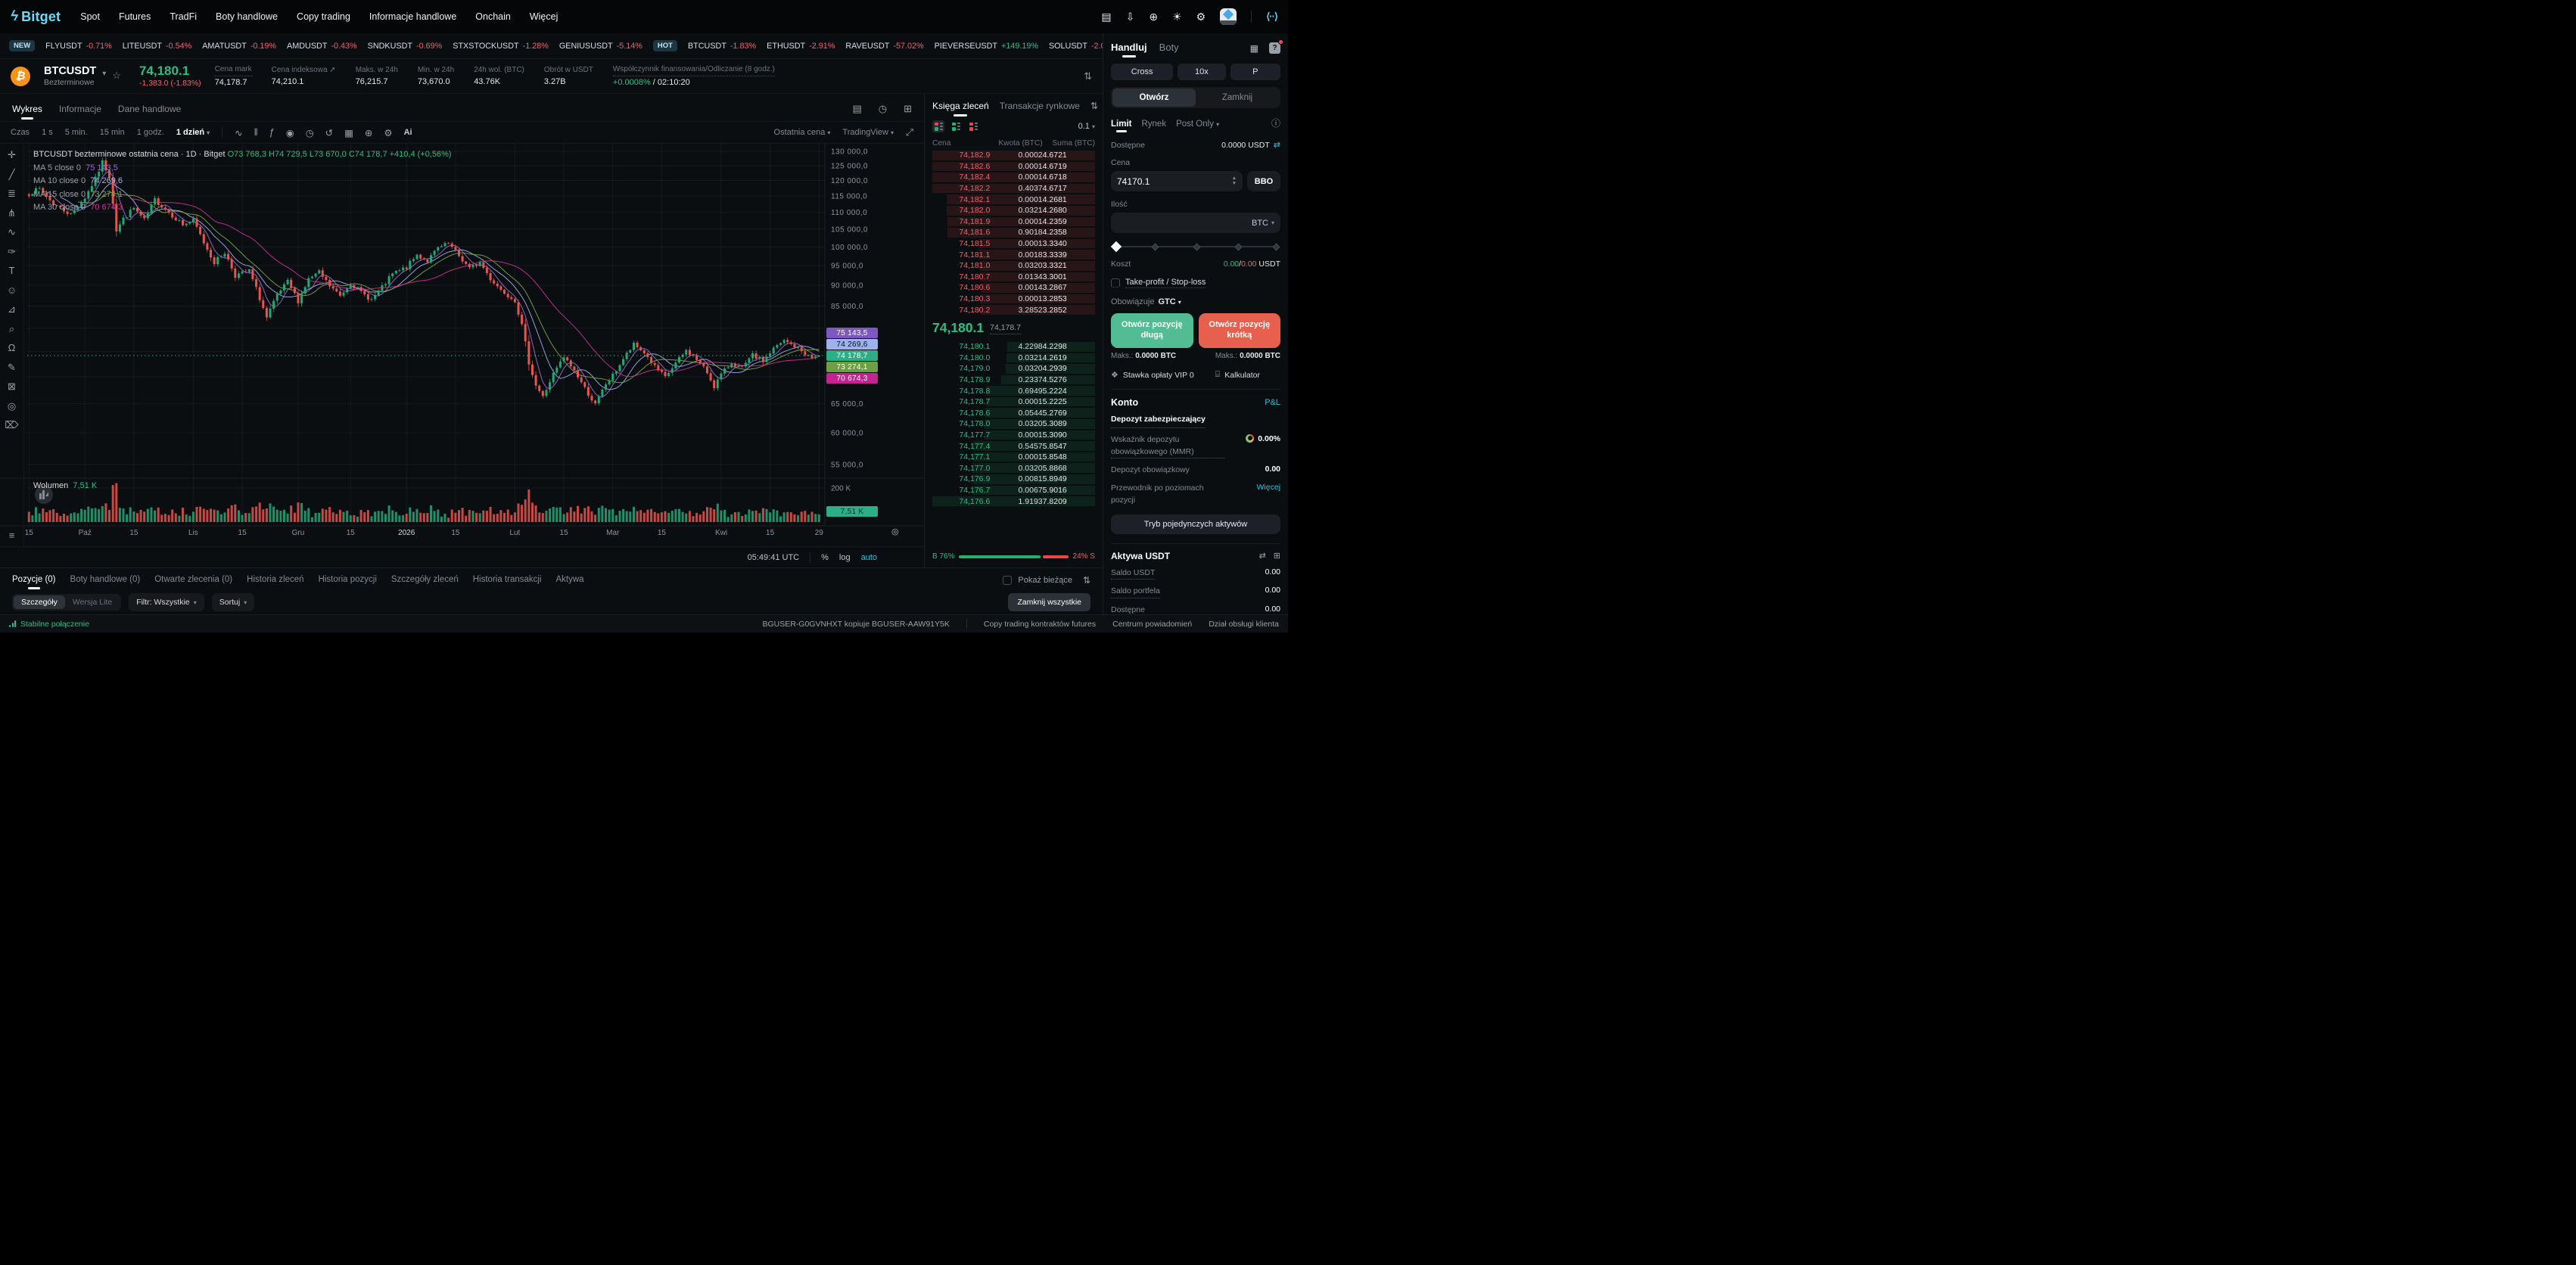 This screenshot has height=1265, width=2576. What do you see at coordinates (239, 132) in the screenshot?
I see `chart-style-icon: ∿` at bounding box center [239, 132].